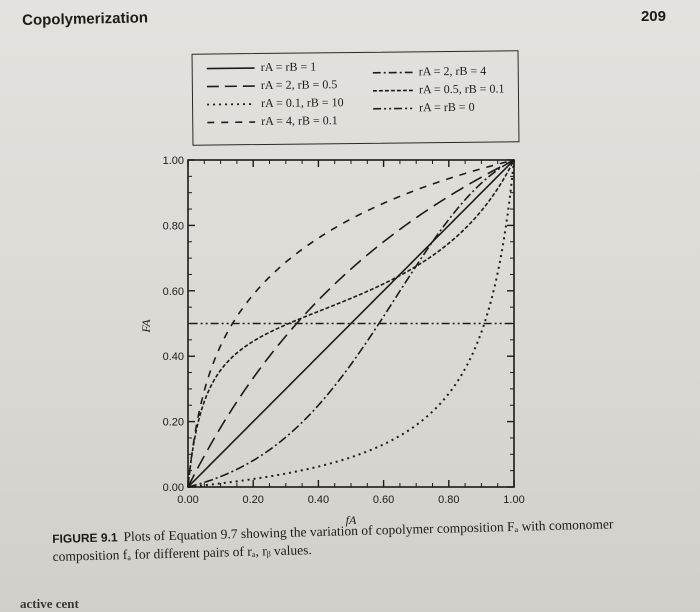  I want to click on y-tick-label: 0.80, so click(173, 226).